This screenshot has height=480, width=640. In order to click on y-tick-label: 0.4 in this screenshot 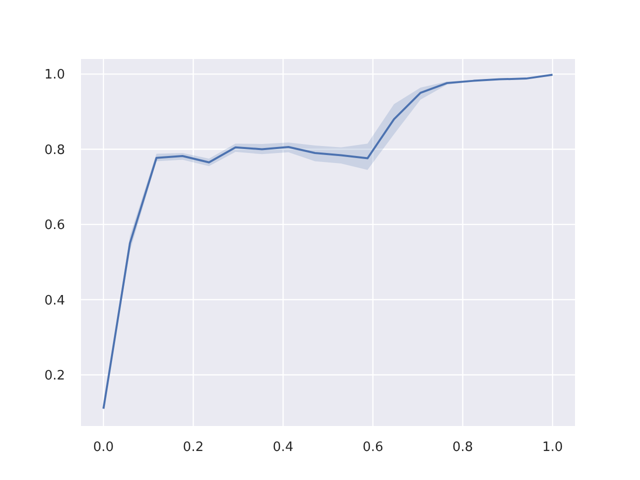, I will do `click(54, 300)`.